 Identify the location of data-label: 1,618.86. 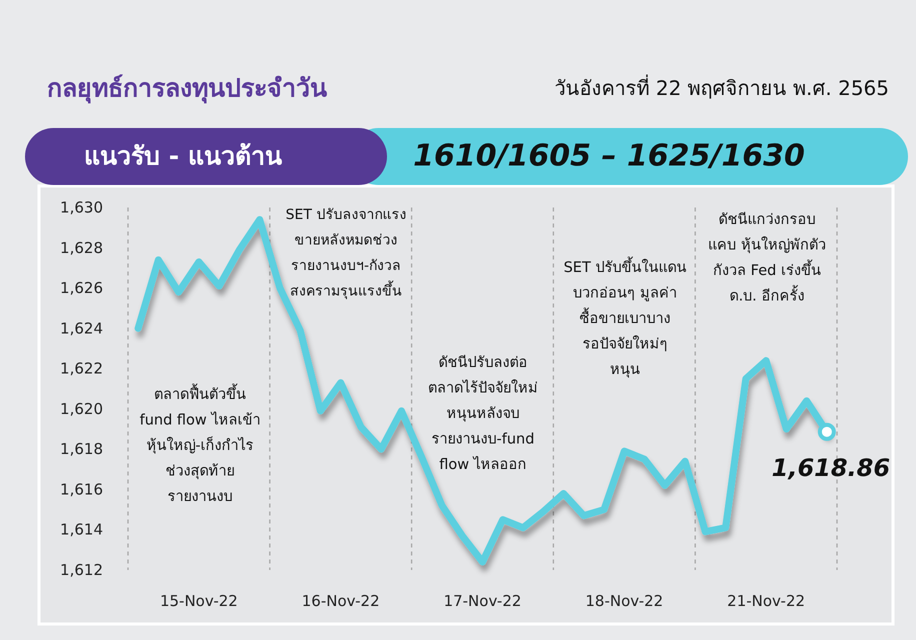
(831, 468).